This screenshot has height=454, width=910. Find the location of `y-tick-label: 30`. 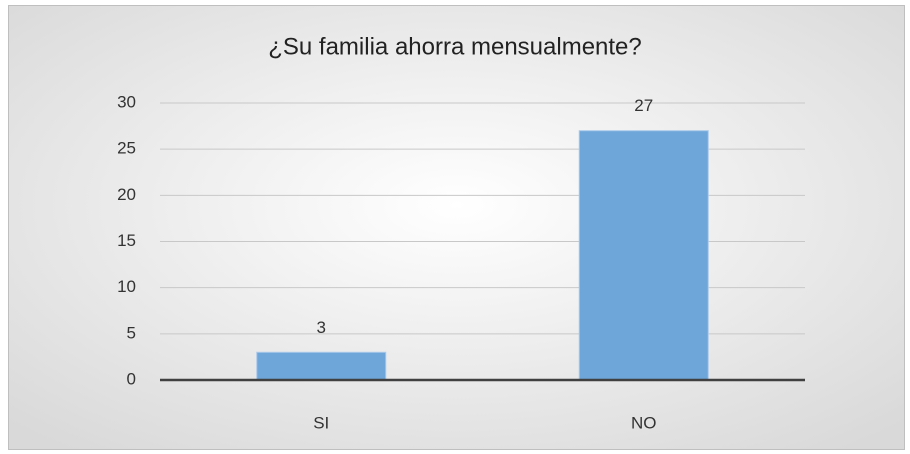

y-tick-label: 30 is located at coordinates (126, 101).